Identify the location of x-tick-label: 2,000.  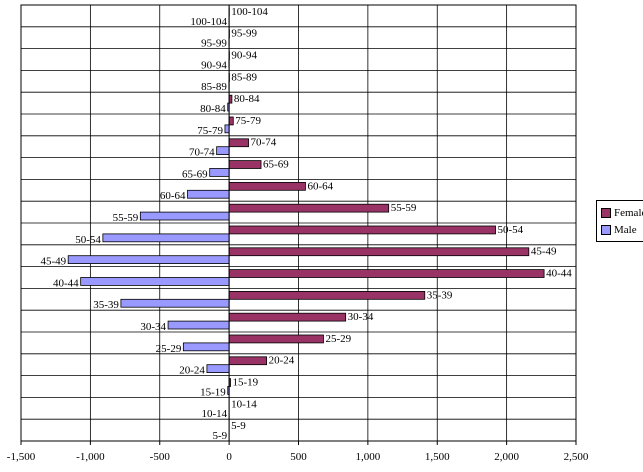
(506, 457).